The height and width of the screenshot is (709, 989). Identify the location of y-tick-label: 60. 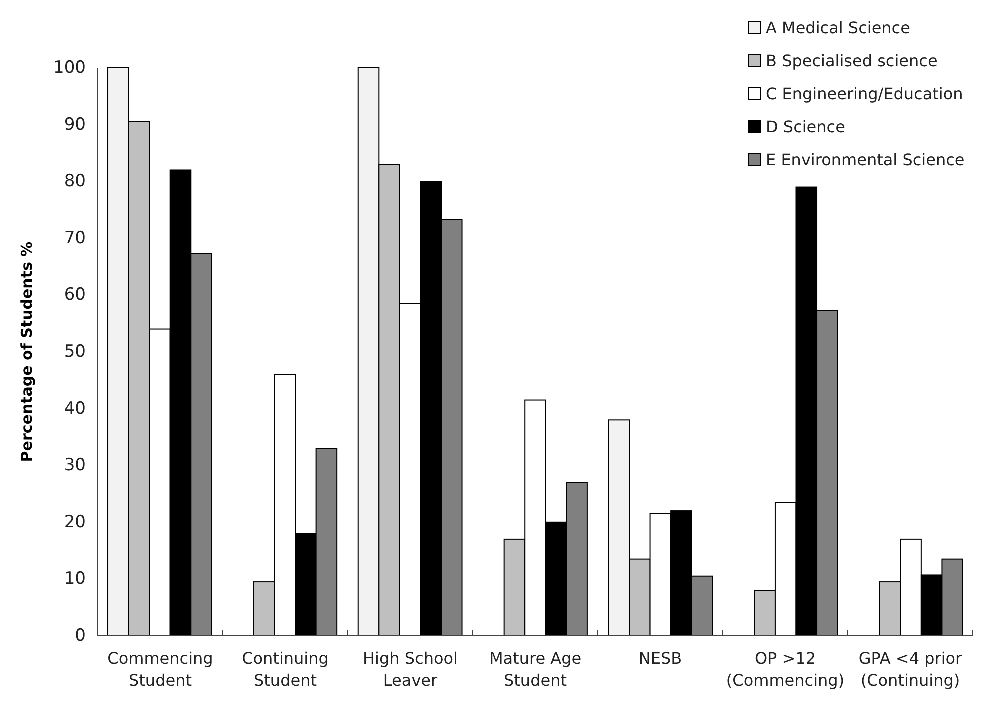
(75, 295).